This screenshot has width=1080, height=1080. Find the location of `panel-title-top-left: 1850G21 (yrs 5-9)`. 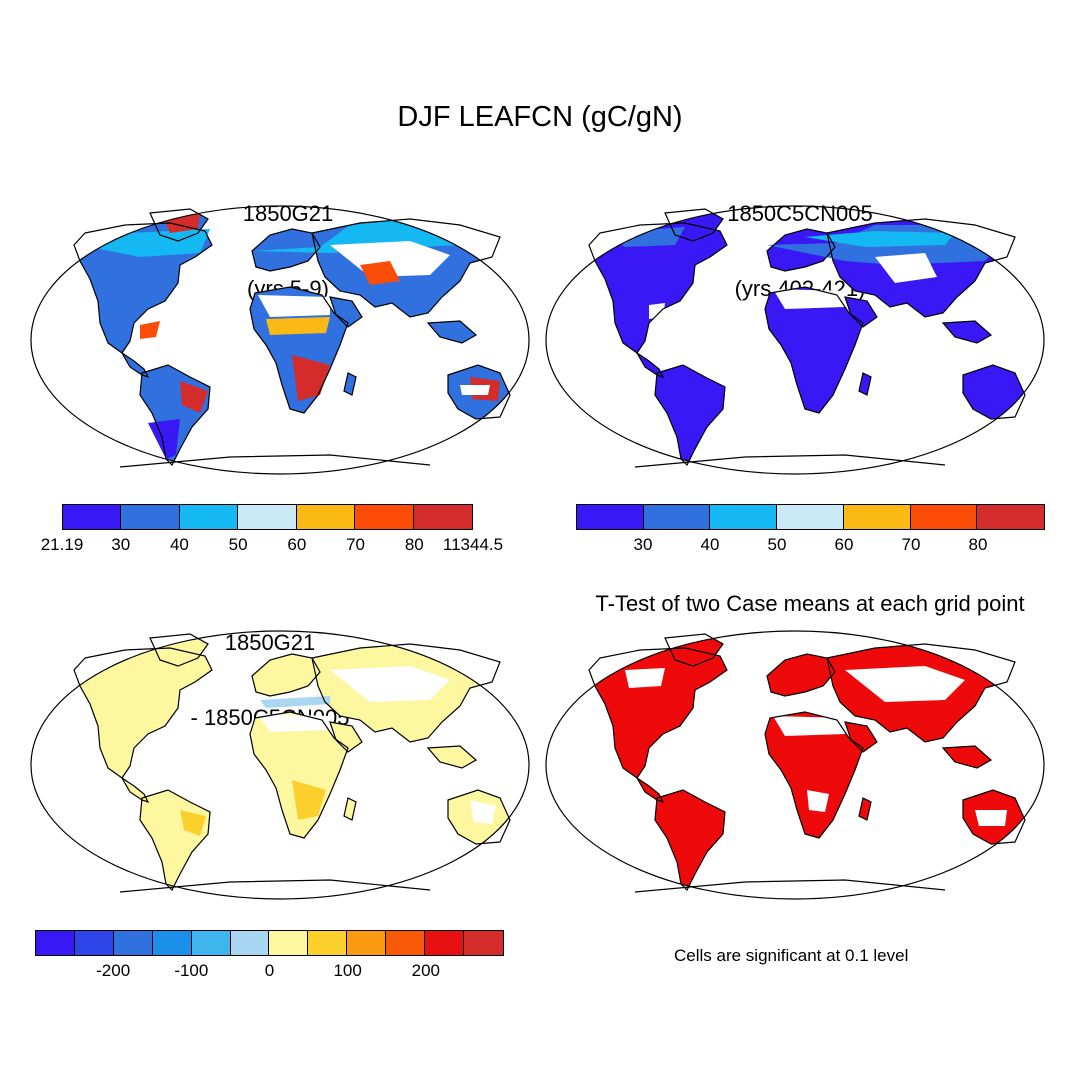

panel-title-top-left: 1850G21 (yrs 5-9) is located at coordinates (288, 238).